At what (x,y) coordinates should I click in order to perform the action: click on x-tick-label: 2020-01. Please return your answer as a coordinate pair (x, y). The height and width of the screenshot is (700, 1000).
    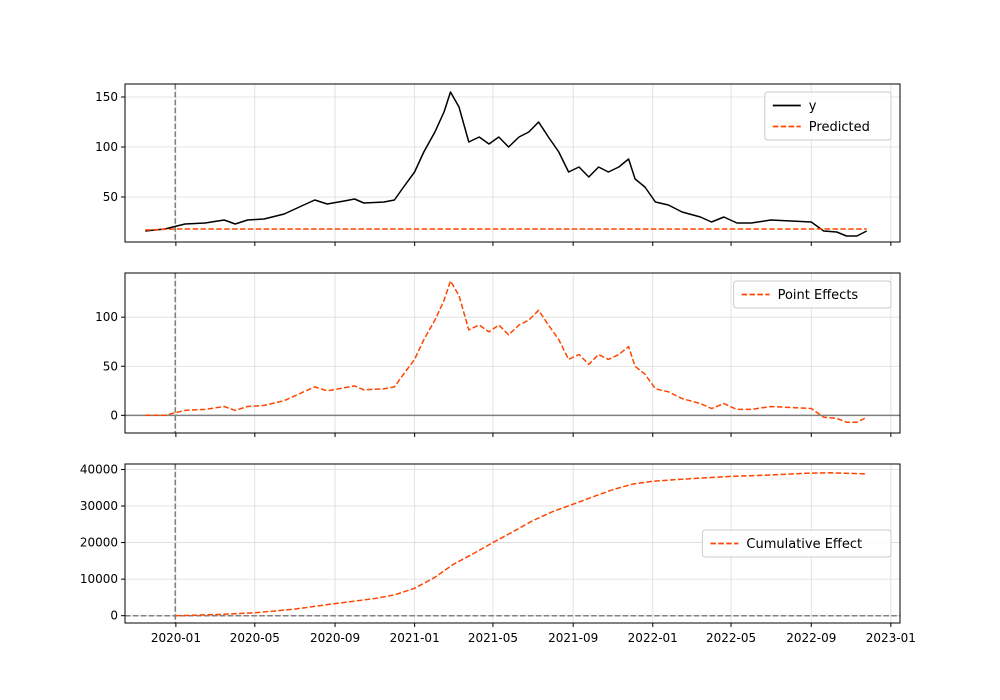
    Looking at the image, I should click on (176, 638).